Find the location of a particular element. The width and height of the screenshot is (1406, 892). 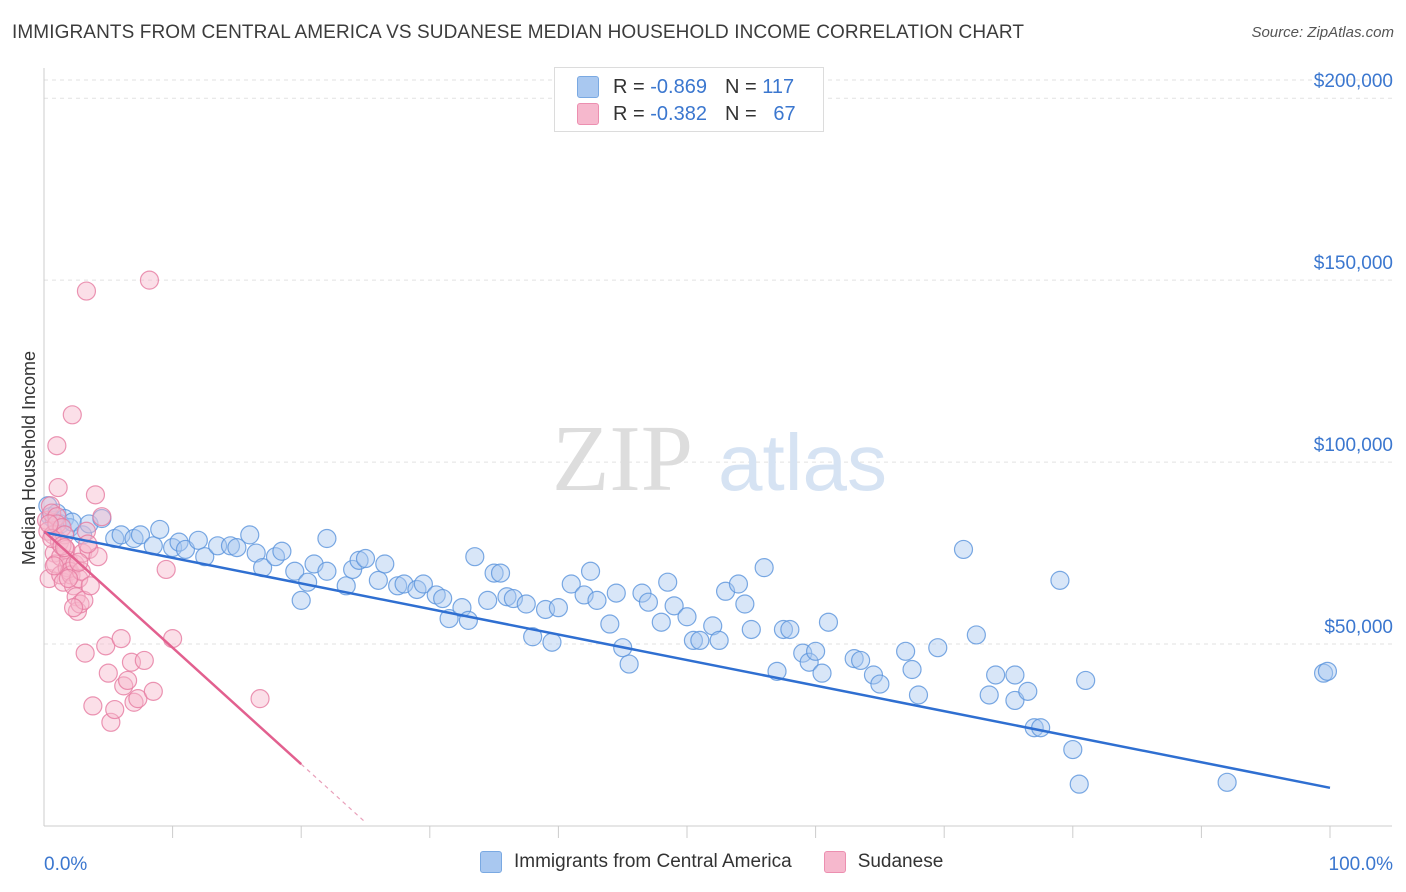

legend-label-central-america: Immigrants from Central America is located at coordinates (653, 861).